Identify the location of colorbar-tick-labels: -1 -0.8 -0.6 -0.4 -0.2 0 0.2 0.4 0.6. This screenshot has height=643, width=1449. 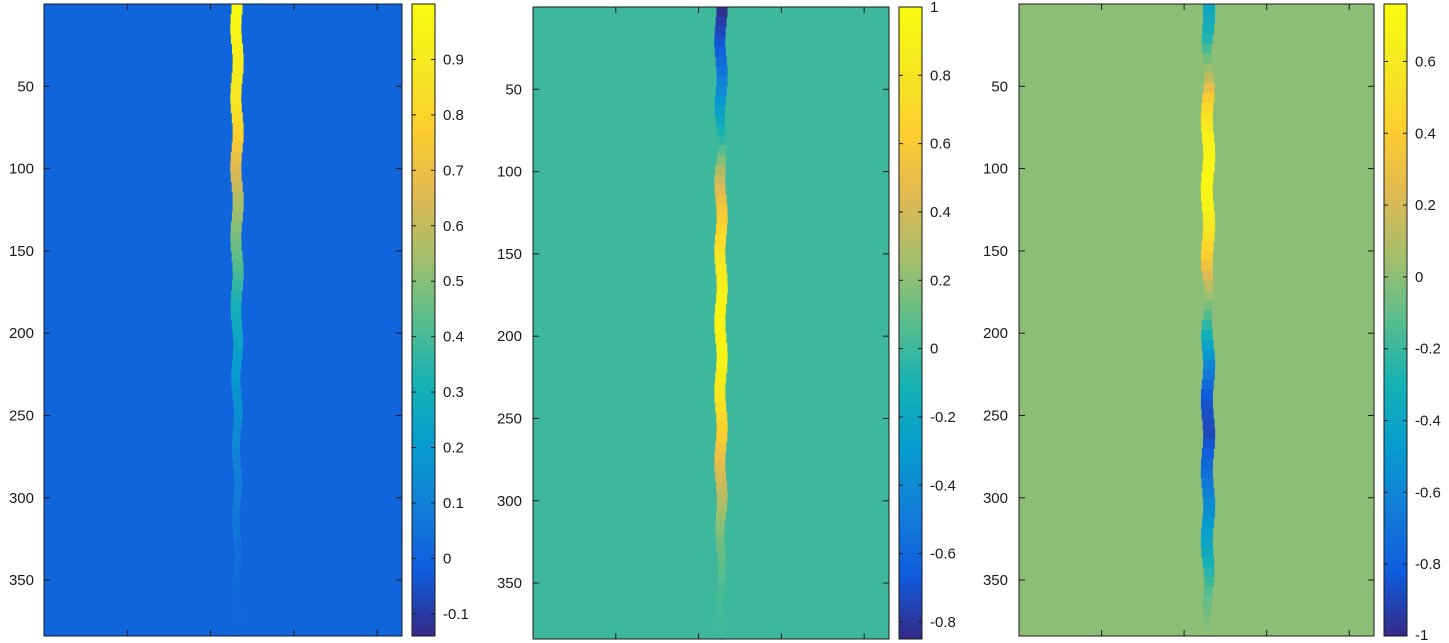
(1428, 348).